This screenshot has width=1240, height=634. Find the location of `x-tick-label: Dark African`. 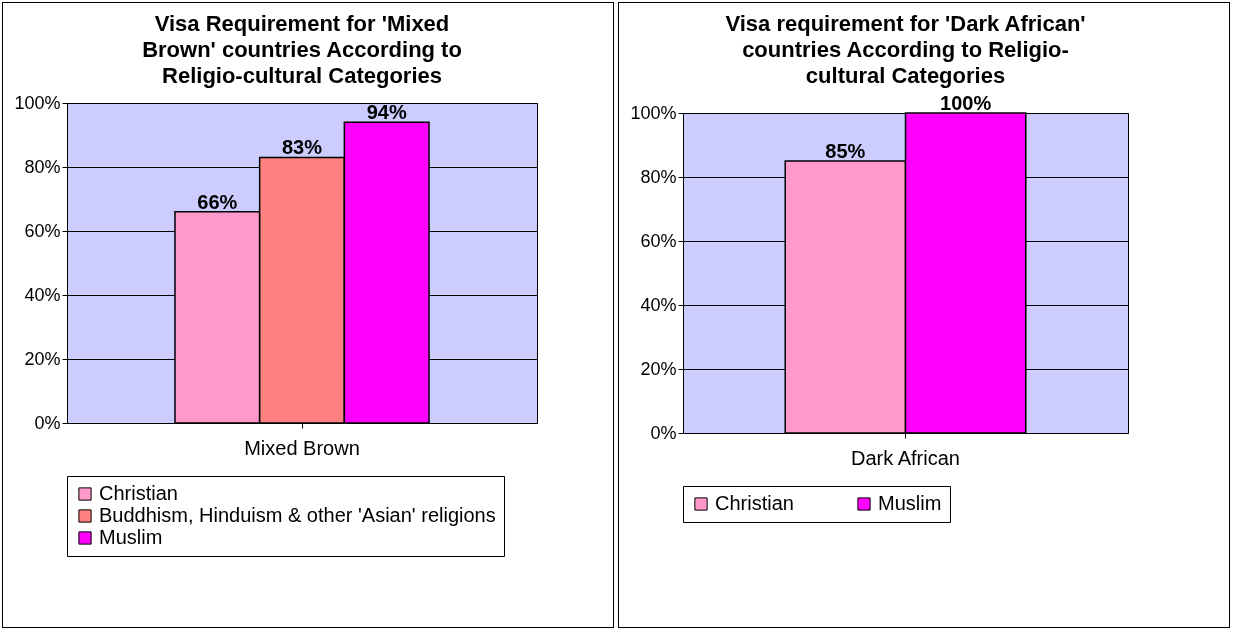

x-tick-label: Dark African is located at coordinates (905, 457).